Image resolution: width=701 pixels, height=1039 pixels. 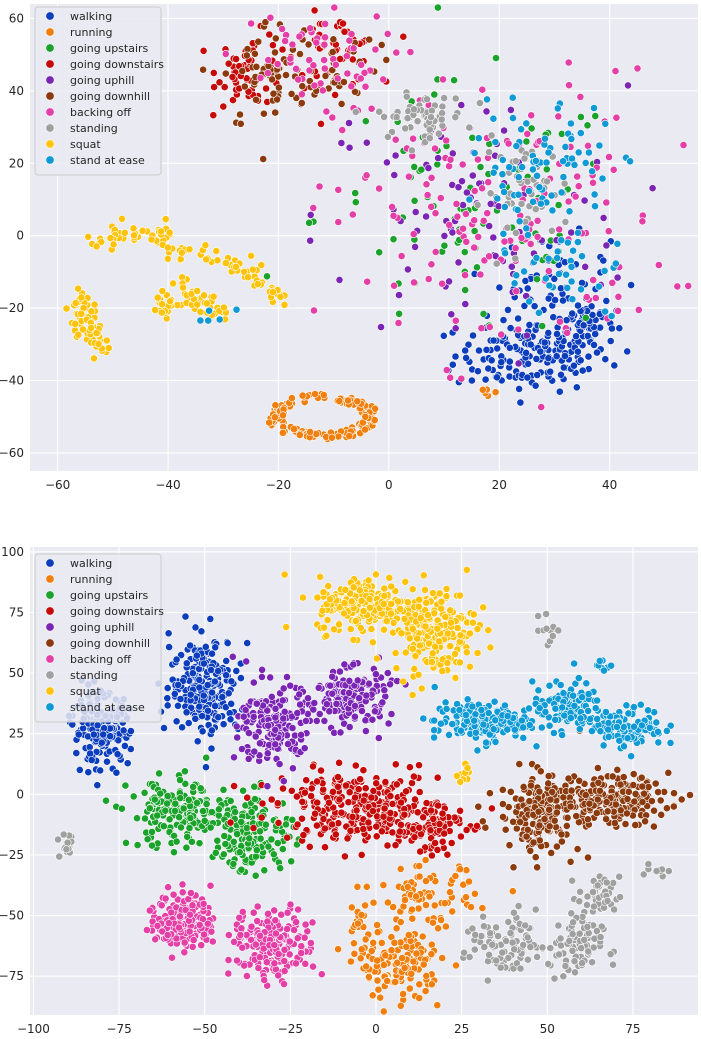 I want to click on y-tick-label: 20, so click(x=16, y=163).